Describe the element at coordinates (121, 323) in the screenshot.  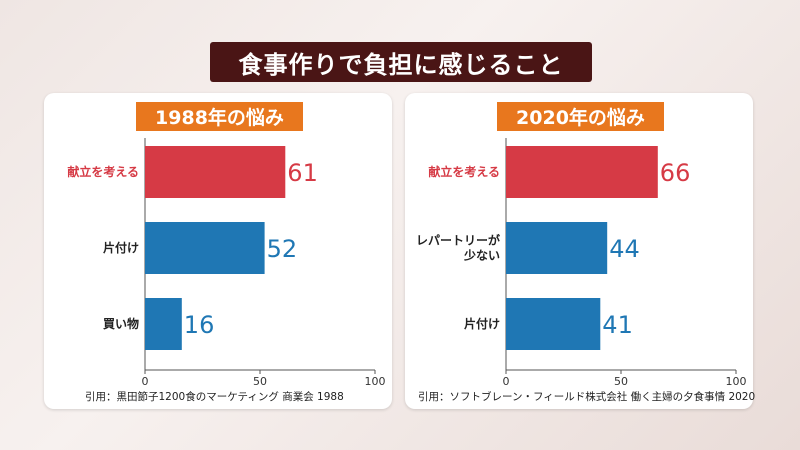
I see `category-label: 買い物` at that location.